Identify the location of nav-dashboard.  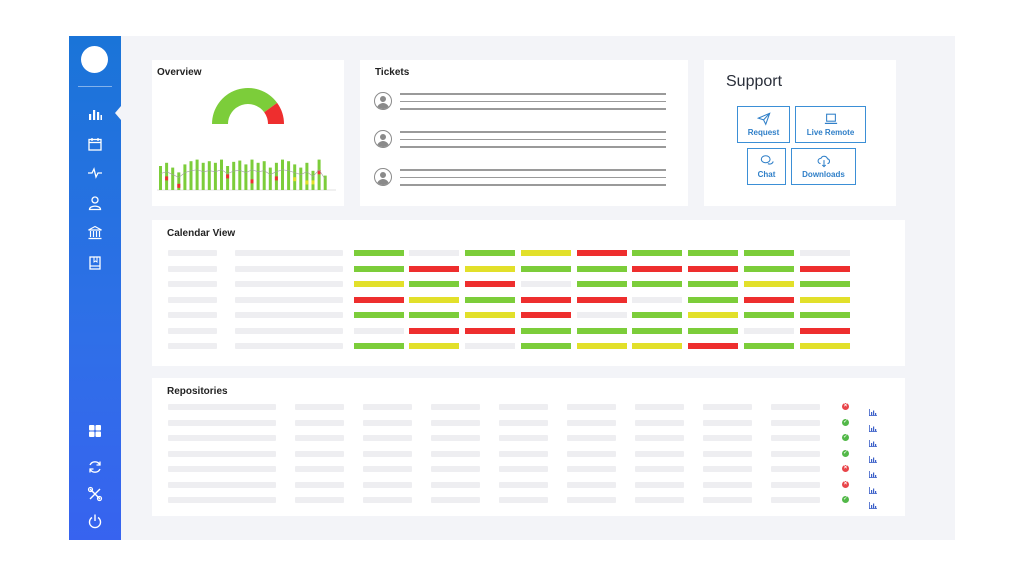
(95, 431).